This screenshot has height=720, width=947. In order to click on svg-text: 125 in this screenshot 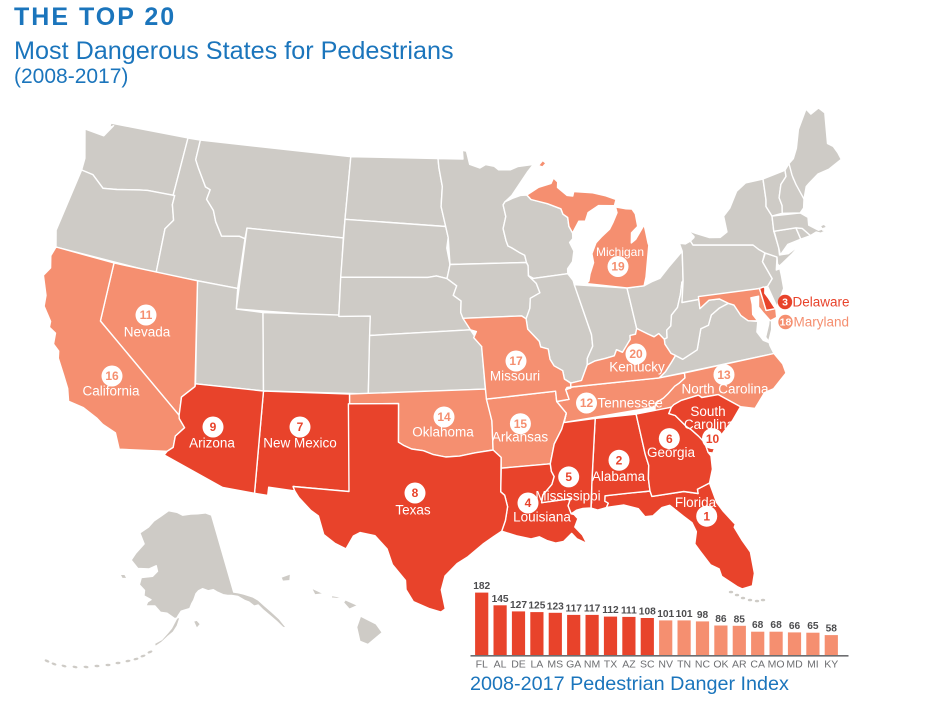, I will do `click(536, 606)`.